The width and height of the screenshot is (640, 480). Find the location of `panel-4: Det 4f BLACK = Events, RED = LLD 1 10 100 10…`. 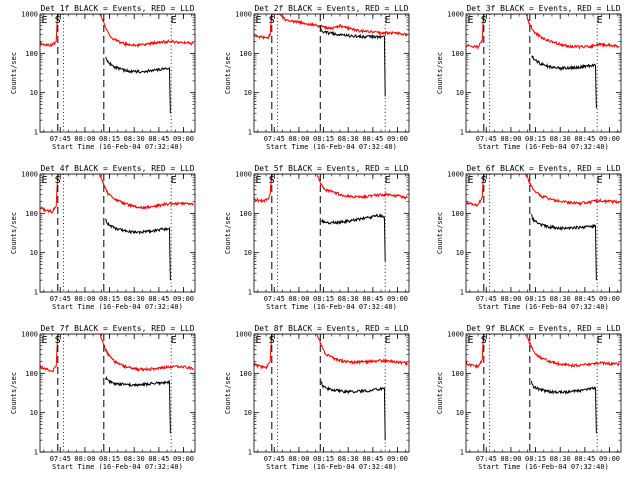

panel-4: Det 4f BLACK = Events, RED = LLD 1 10 100 10… is located at coordinates (103, 237).